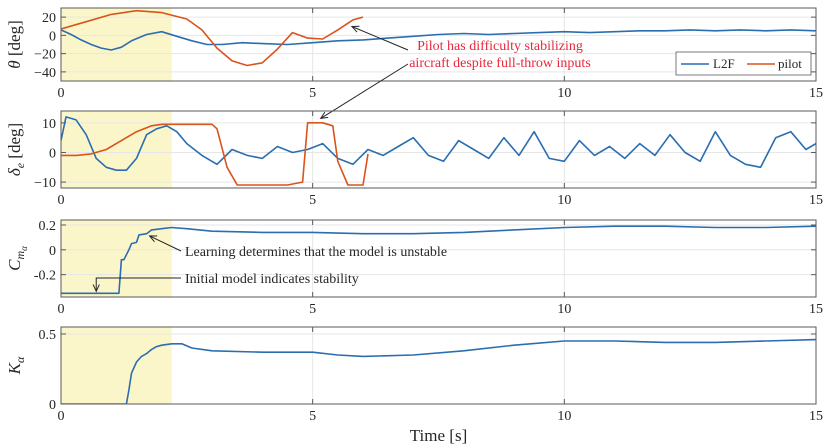 Image resolution: width=831 pixels, height=445 pixels. Describe the element at coordinates (20, 165) in the screenshot. I see `y-axis-subscript: e` at that location.